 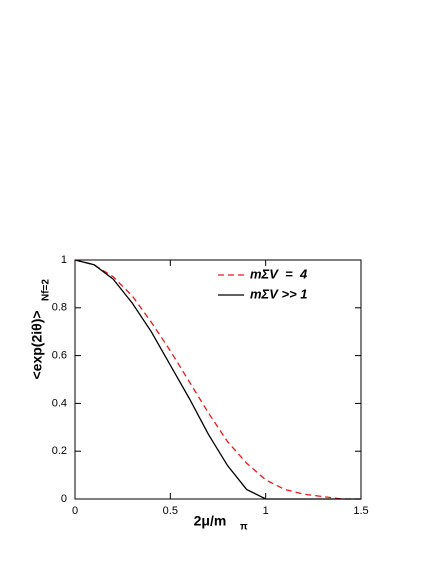 I want to click on y-tick-label: 0.4, so click(x=59, y=403).